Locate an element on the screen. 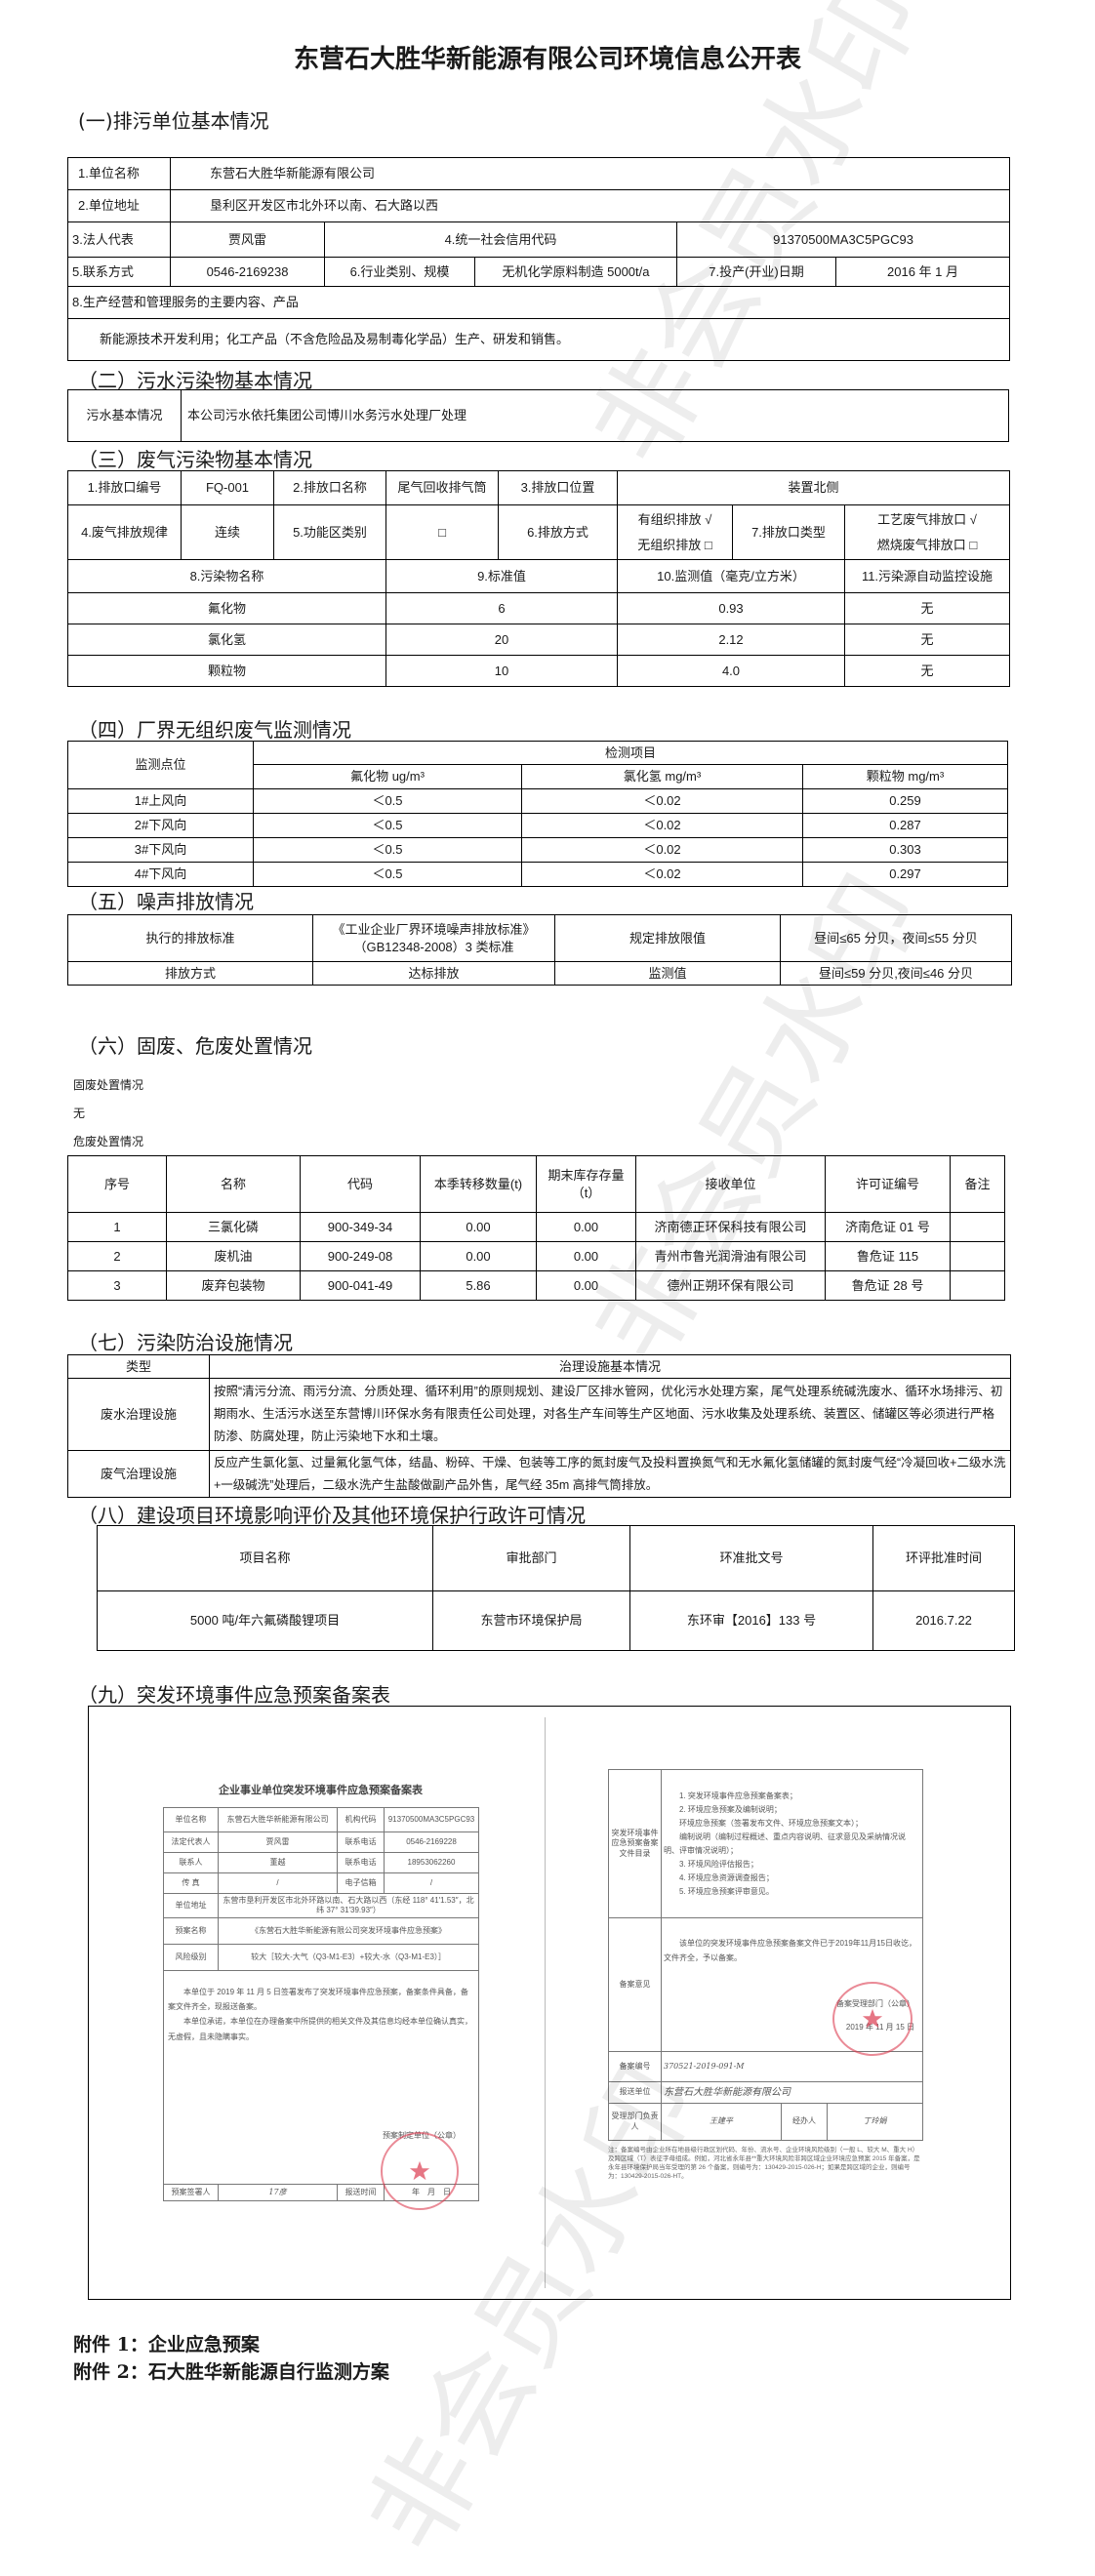  cell: 德州正朔环保有限公司 is located at coordinates (731, 1285).